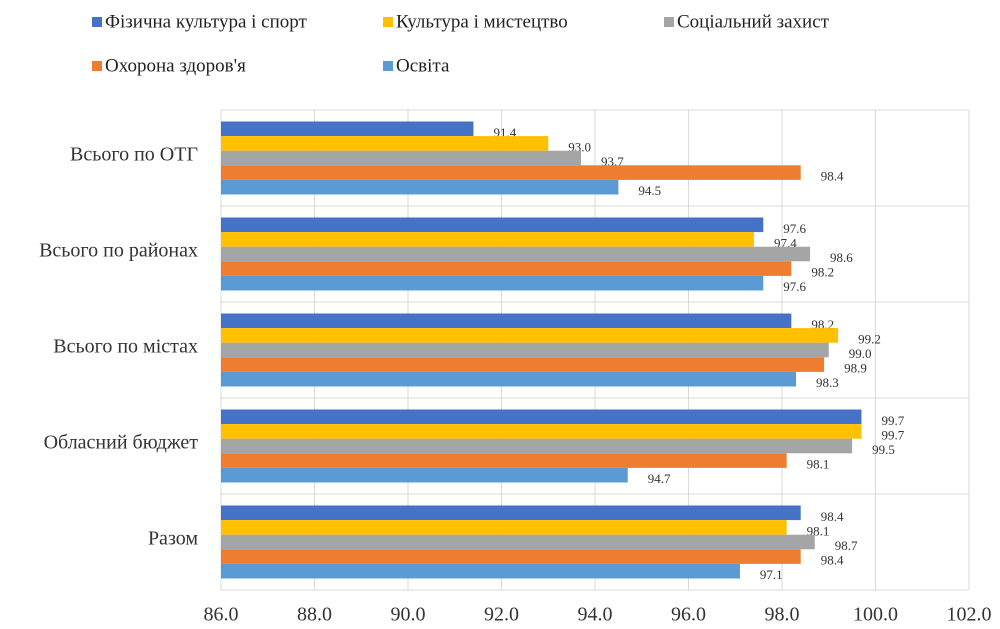 This screenshot has height=629, width=1000. I want to click on x-tick-label: 94.0, so click(595, 615).